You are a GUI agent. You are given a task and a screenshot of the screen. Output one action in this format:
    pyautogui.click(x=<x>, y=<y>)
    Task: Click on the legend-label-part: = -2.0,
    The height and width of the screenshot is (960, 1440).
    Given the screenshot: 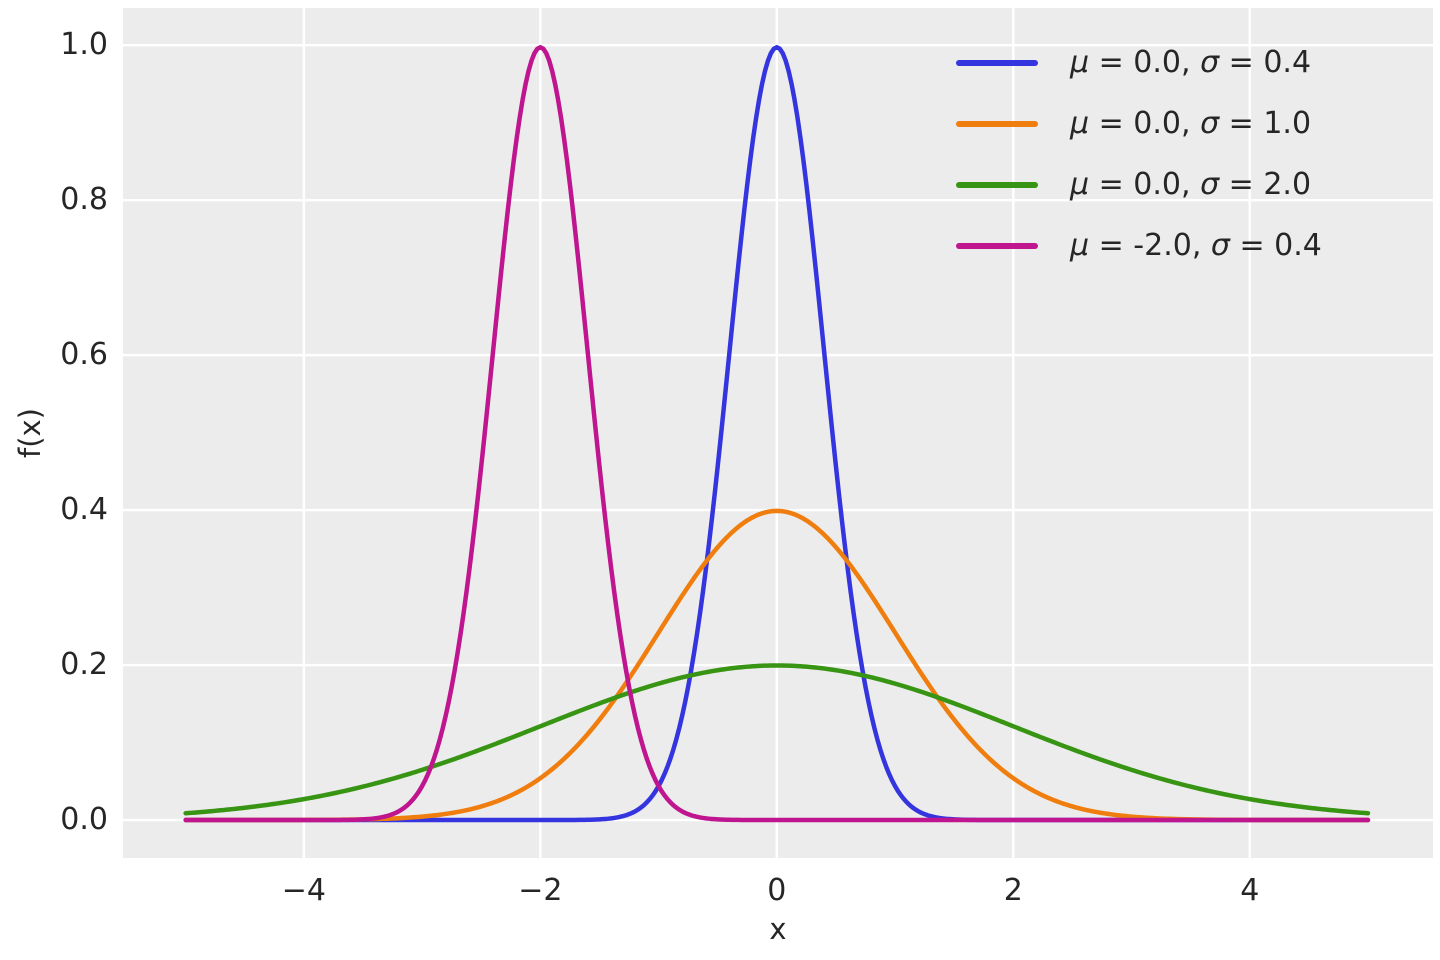 What is the action you would take?
    pyautogui.click(x=1150, y=245)
    